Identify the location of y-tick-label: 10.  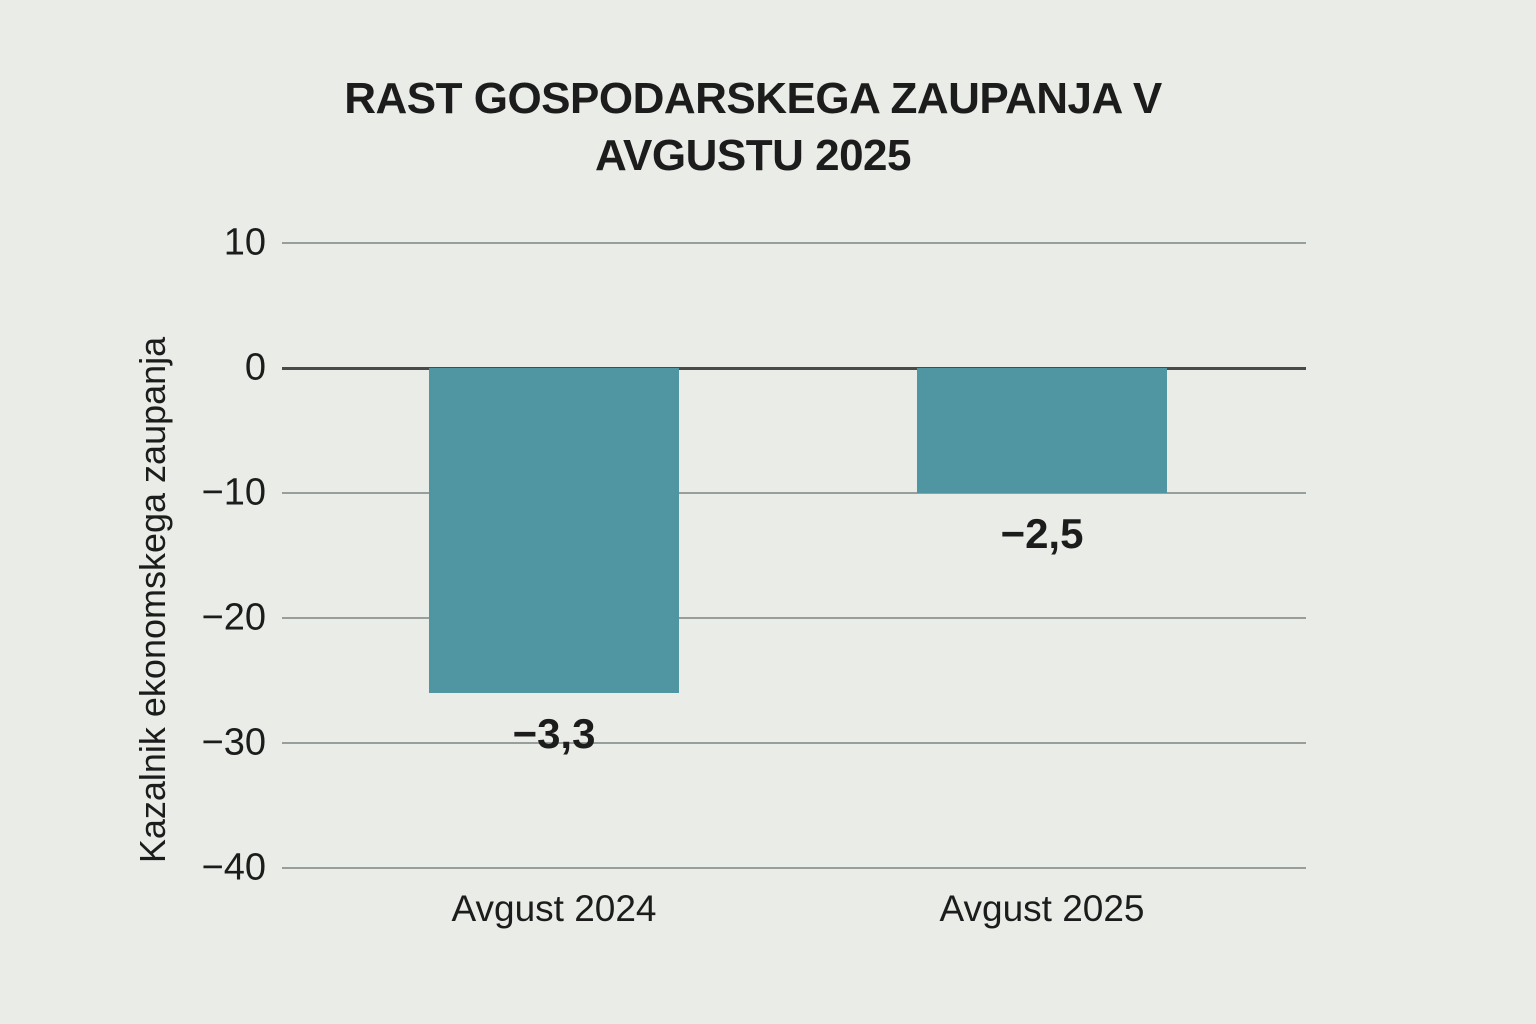
(244, 242).